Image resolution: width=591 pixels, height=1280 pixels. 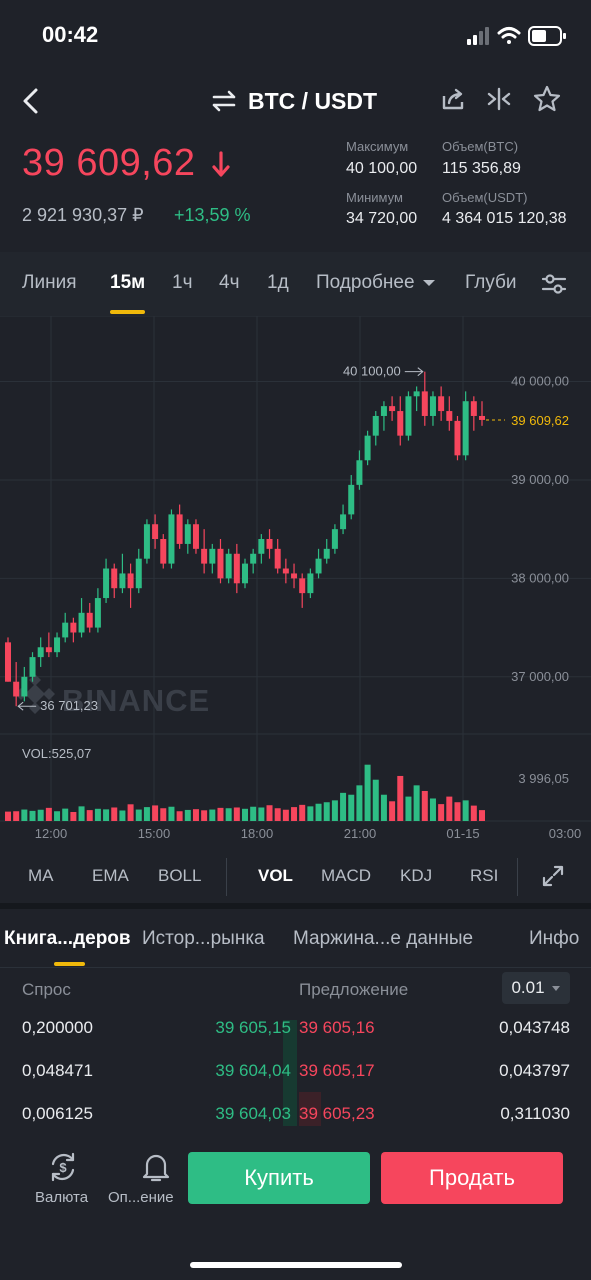 What do you see at coordinates (279, 1178) in the screenshot?
I see `buy-button: Купить` at bounding box center [279, 1178].